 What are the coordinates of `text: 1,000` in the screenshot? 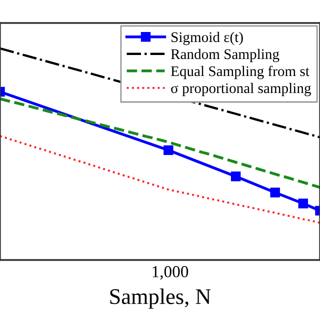 It's located at (170, 273).